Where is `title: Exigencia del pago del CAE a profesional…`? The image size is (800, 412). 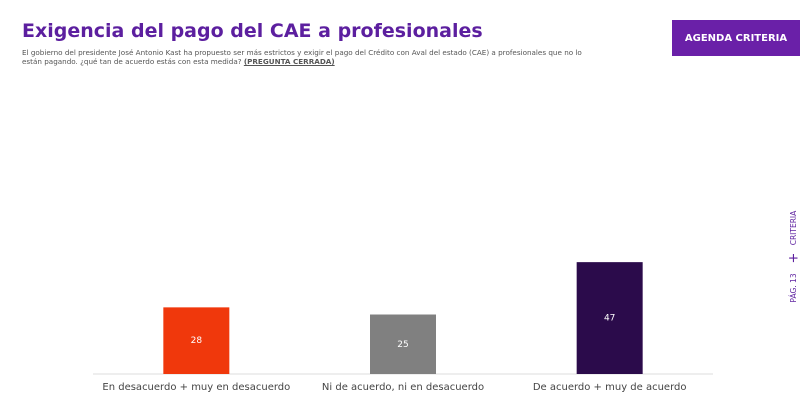
title: Exigencia del pago del CAE a profesional… is located at coordinates (252, 31).